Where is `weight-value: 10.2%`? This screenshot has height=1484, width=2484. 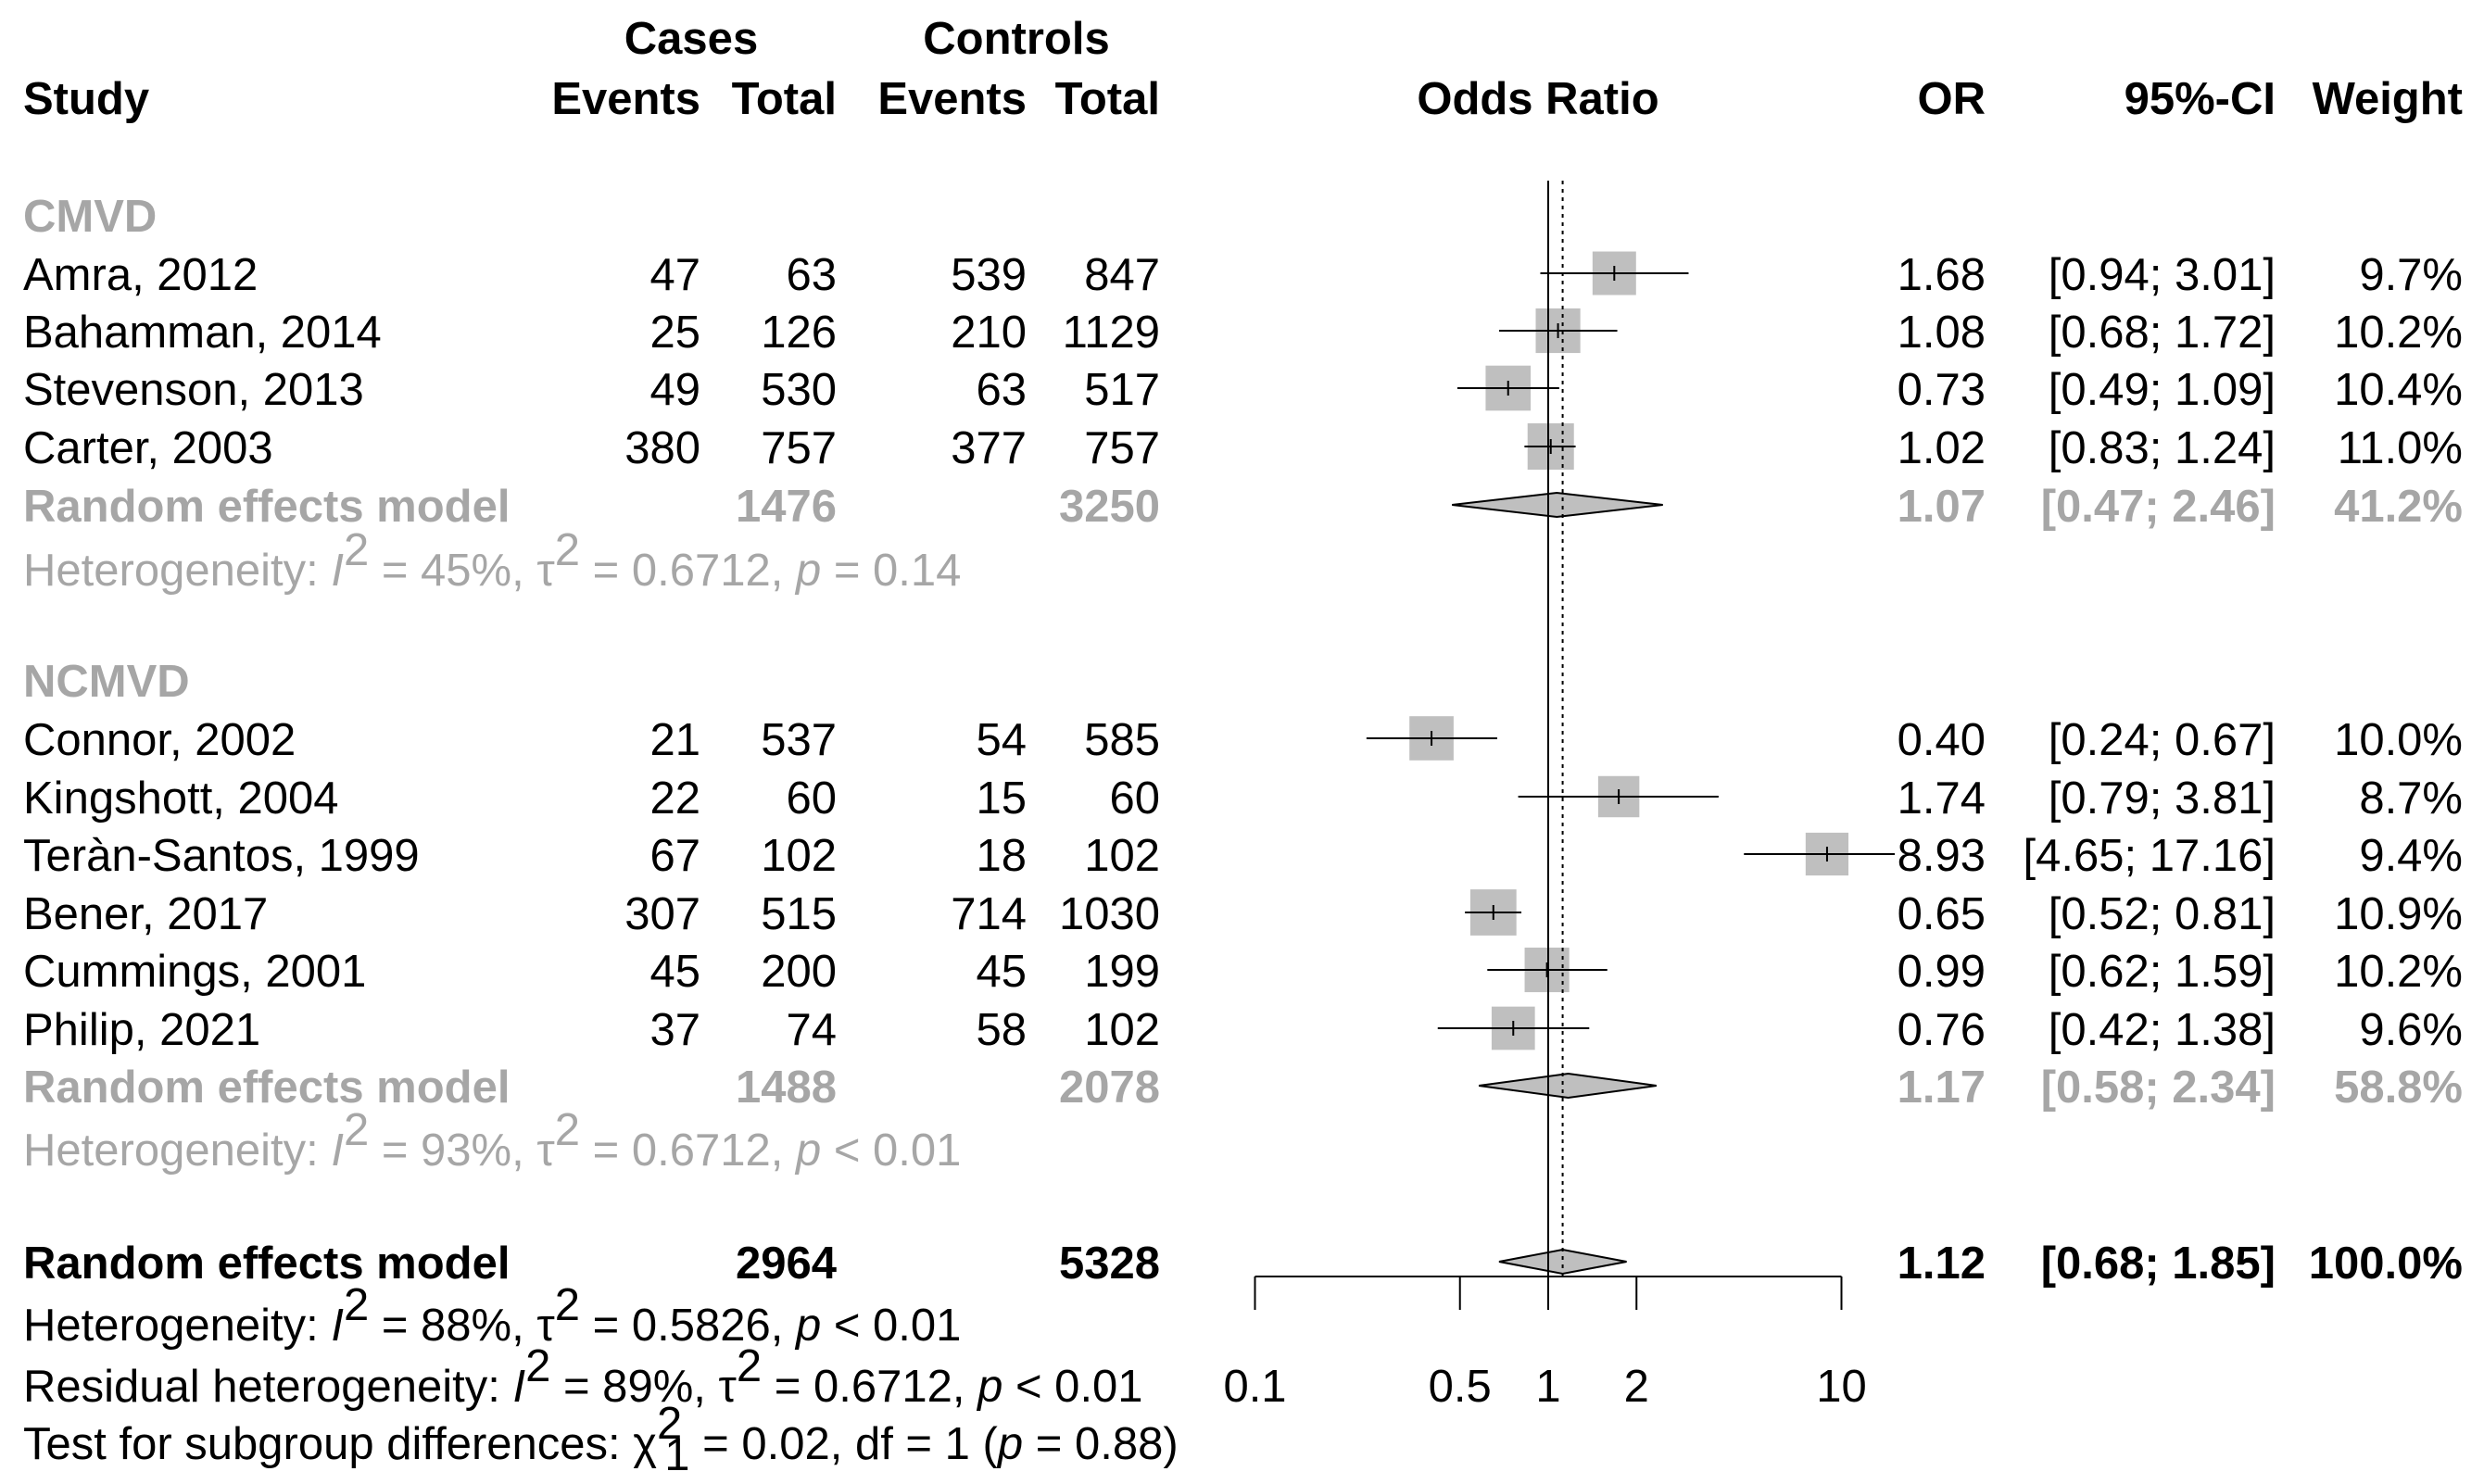 weight-value: 10.2% is located at coordinates (2398, 972).